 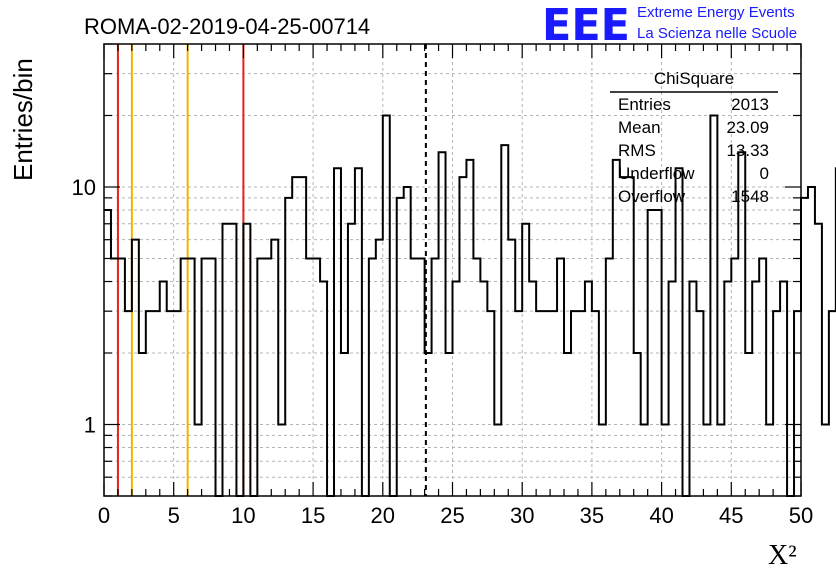 I want to click on y-tick-labels: 1 10, so click(x=84, y=306).